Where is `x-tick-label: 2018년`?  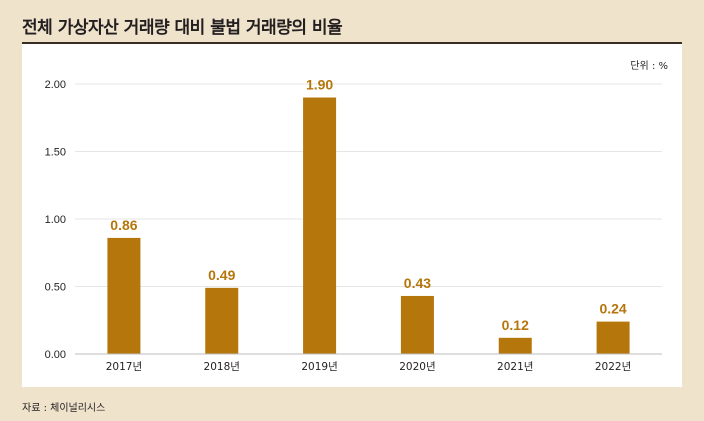 x-tick-label: 2018년 is located at coordinates (222, 367).